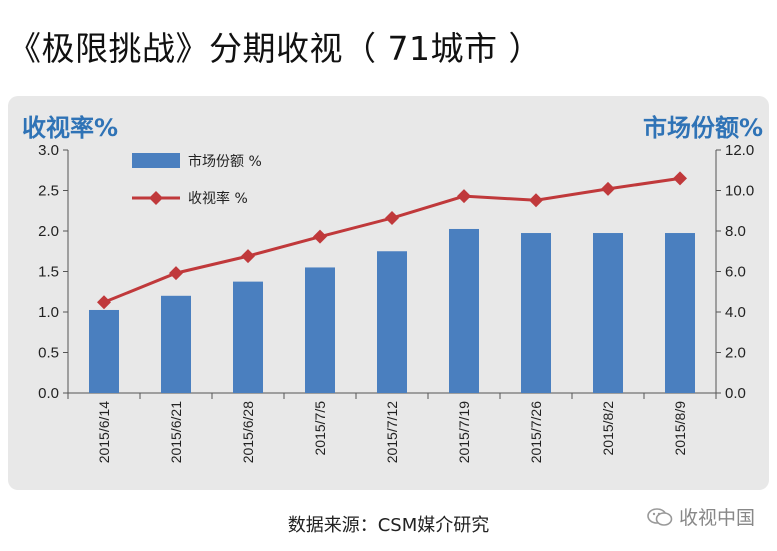 Image resolution: width=777 pixels, height=551 pixels. What do you see at coordinates (735, 353) in the screenshot?
I see `right-tick-label: 2.0` at bounding box center [735, 353].